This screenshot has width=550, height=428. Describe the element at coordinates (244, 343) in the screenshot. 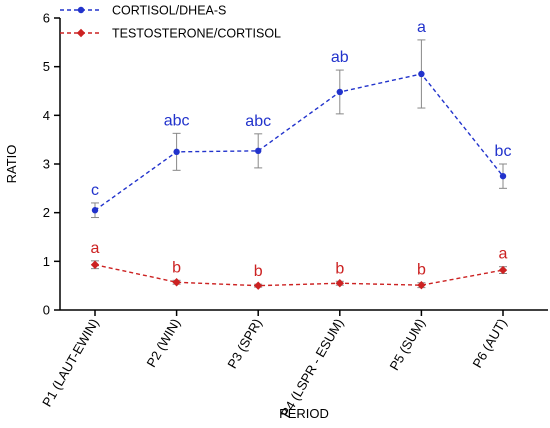

I see `x-tick-label: P3 (SPR)` at that location.